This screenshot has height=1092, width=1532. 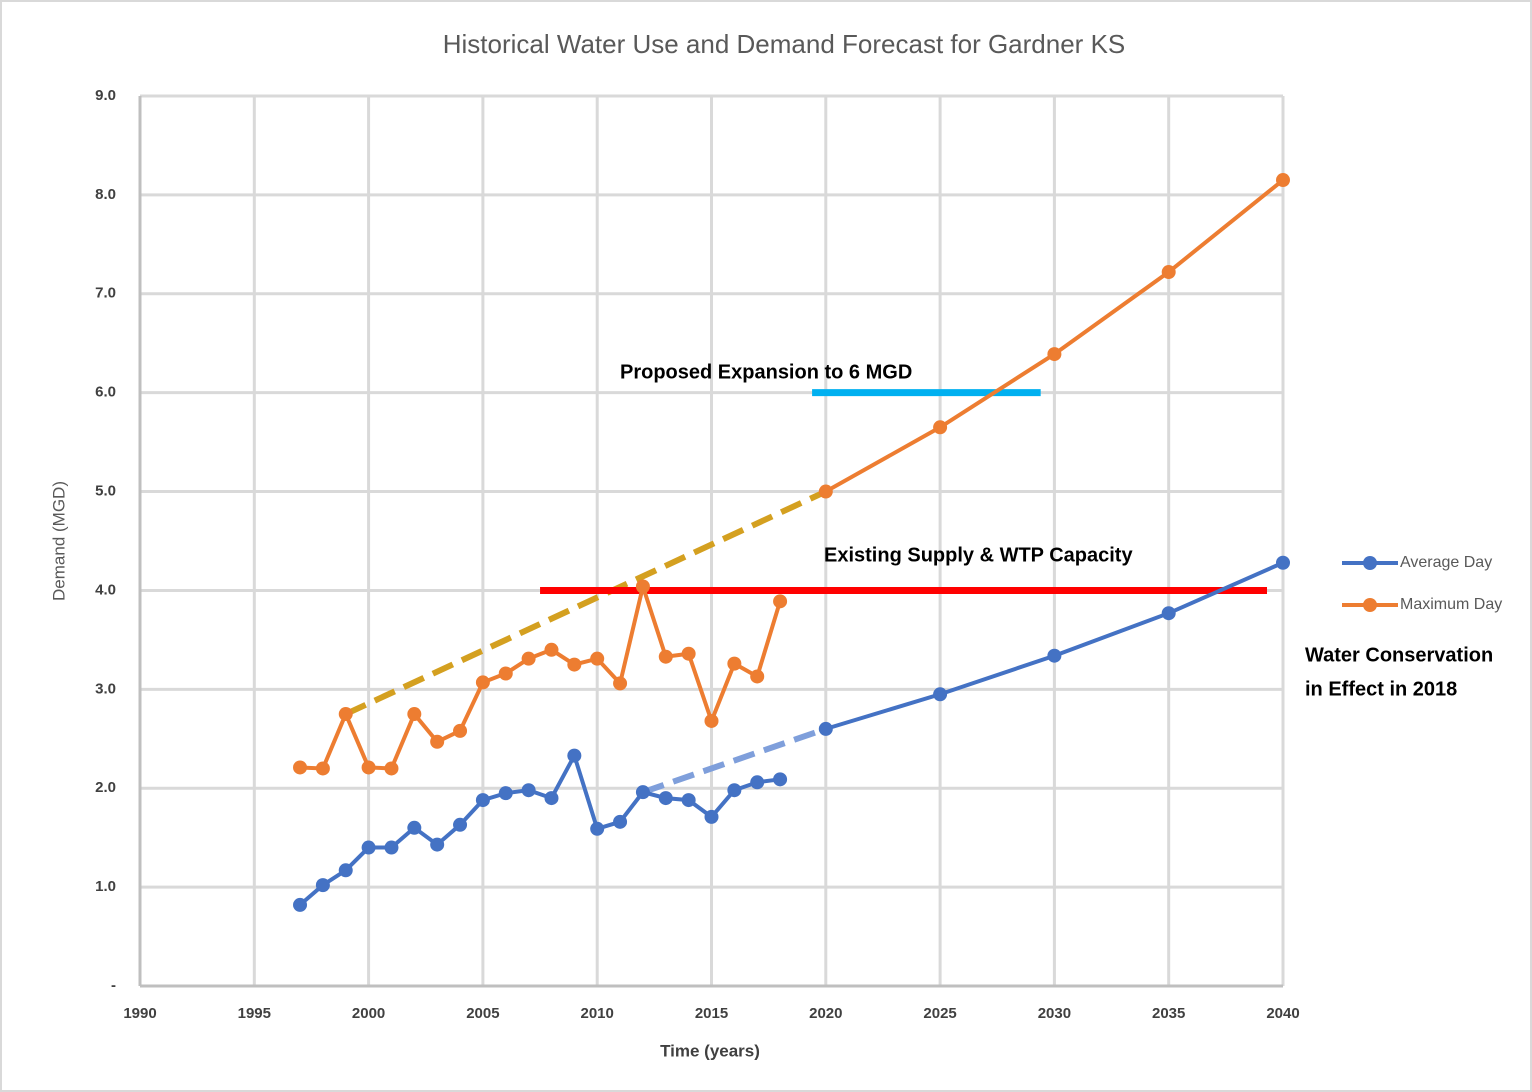 I want to click on y-tick-label: 2.0, so click(x=105, y=787).